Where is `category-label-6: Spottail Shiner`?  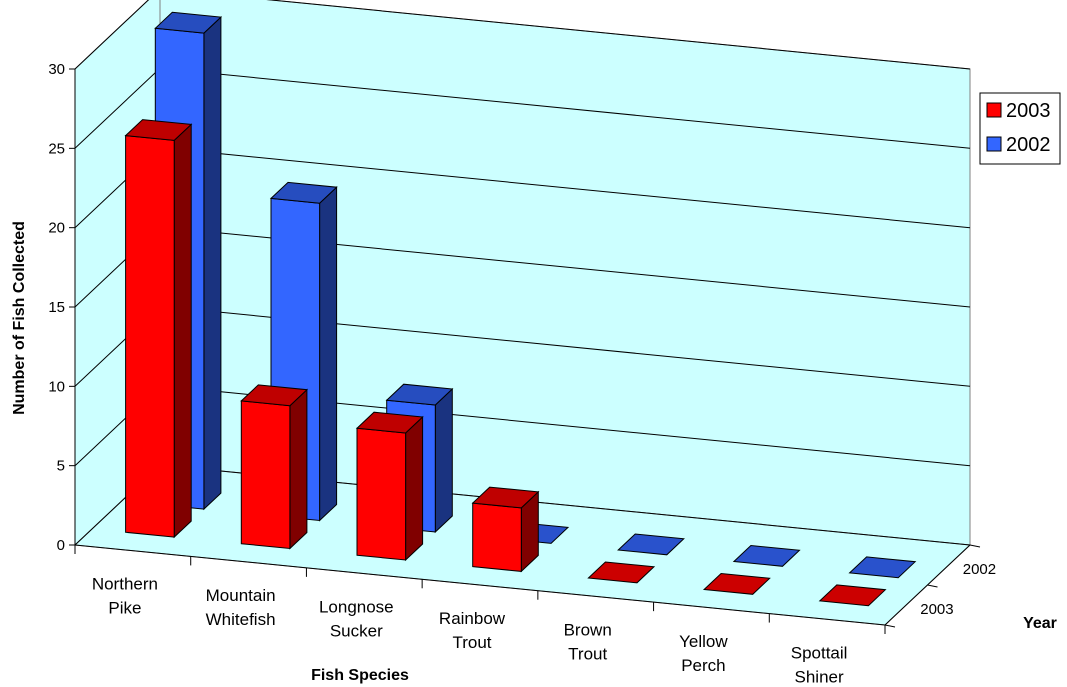
category-label-6: Spottail Shiner is located at coordinates (819, 664).